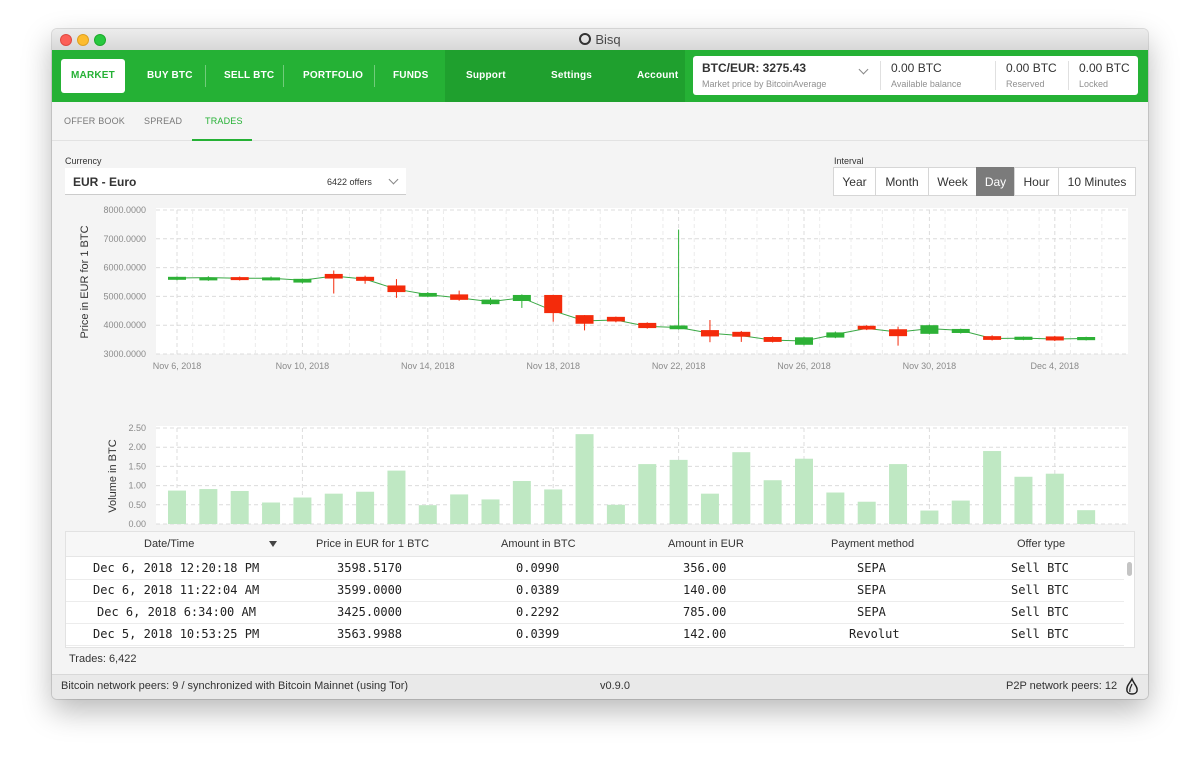 Image resolution: width=1200 pixels, height=772 pixels. I want to click on nav-support: Support, so click(486, 75).